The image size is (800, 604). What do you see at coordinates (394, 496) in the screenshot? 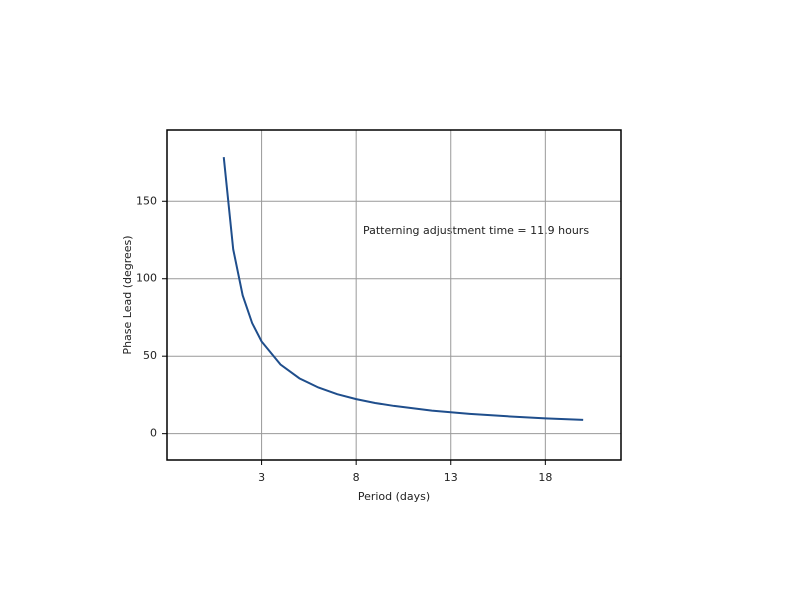
I see `x-axis-label: Period (days)` at bounding box center [394, 496].